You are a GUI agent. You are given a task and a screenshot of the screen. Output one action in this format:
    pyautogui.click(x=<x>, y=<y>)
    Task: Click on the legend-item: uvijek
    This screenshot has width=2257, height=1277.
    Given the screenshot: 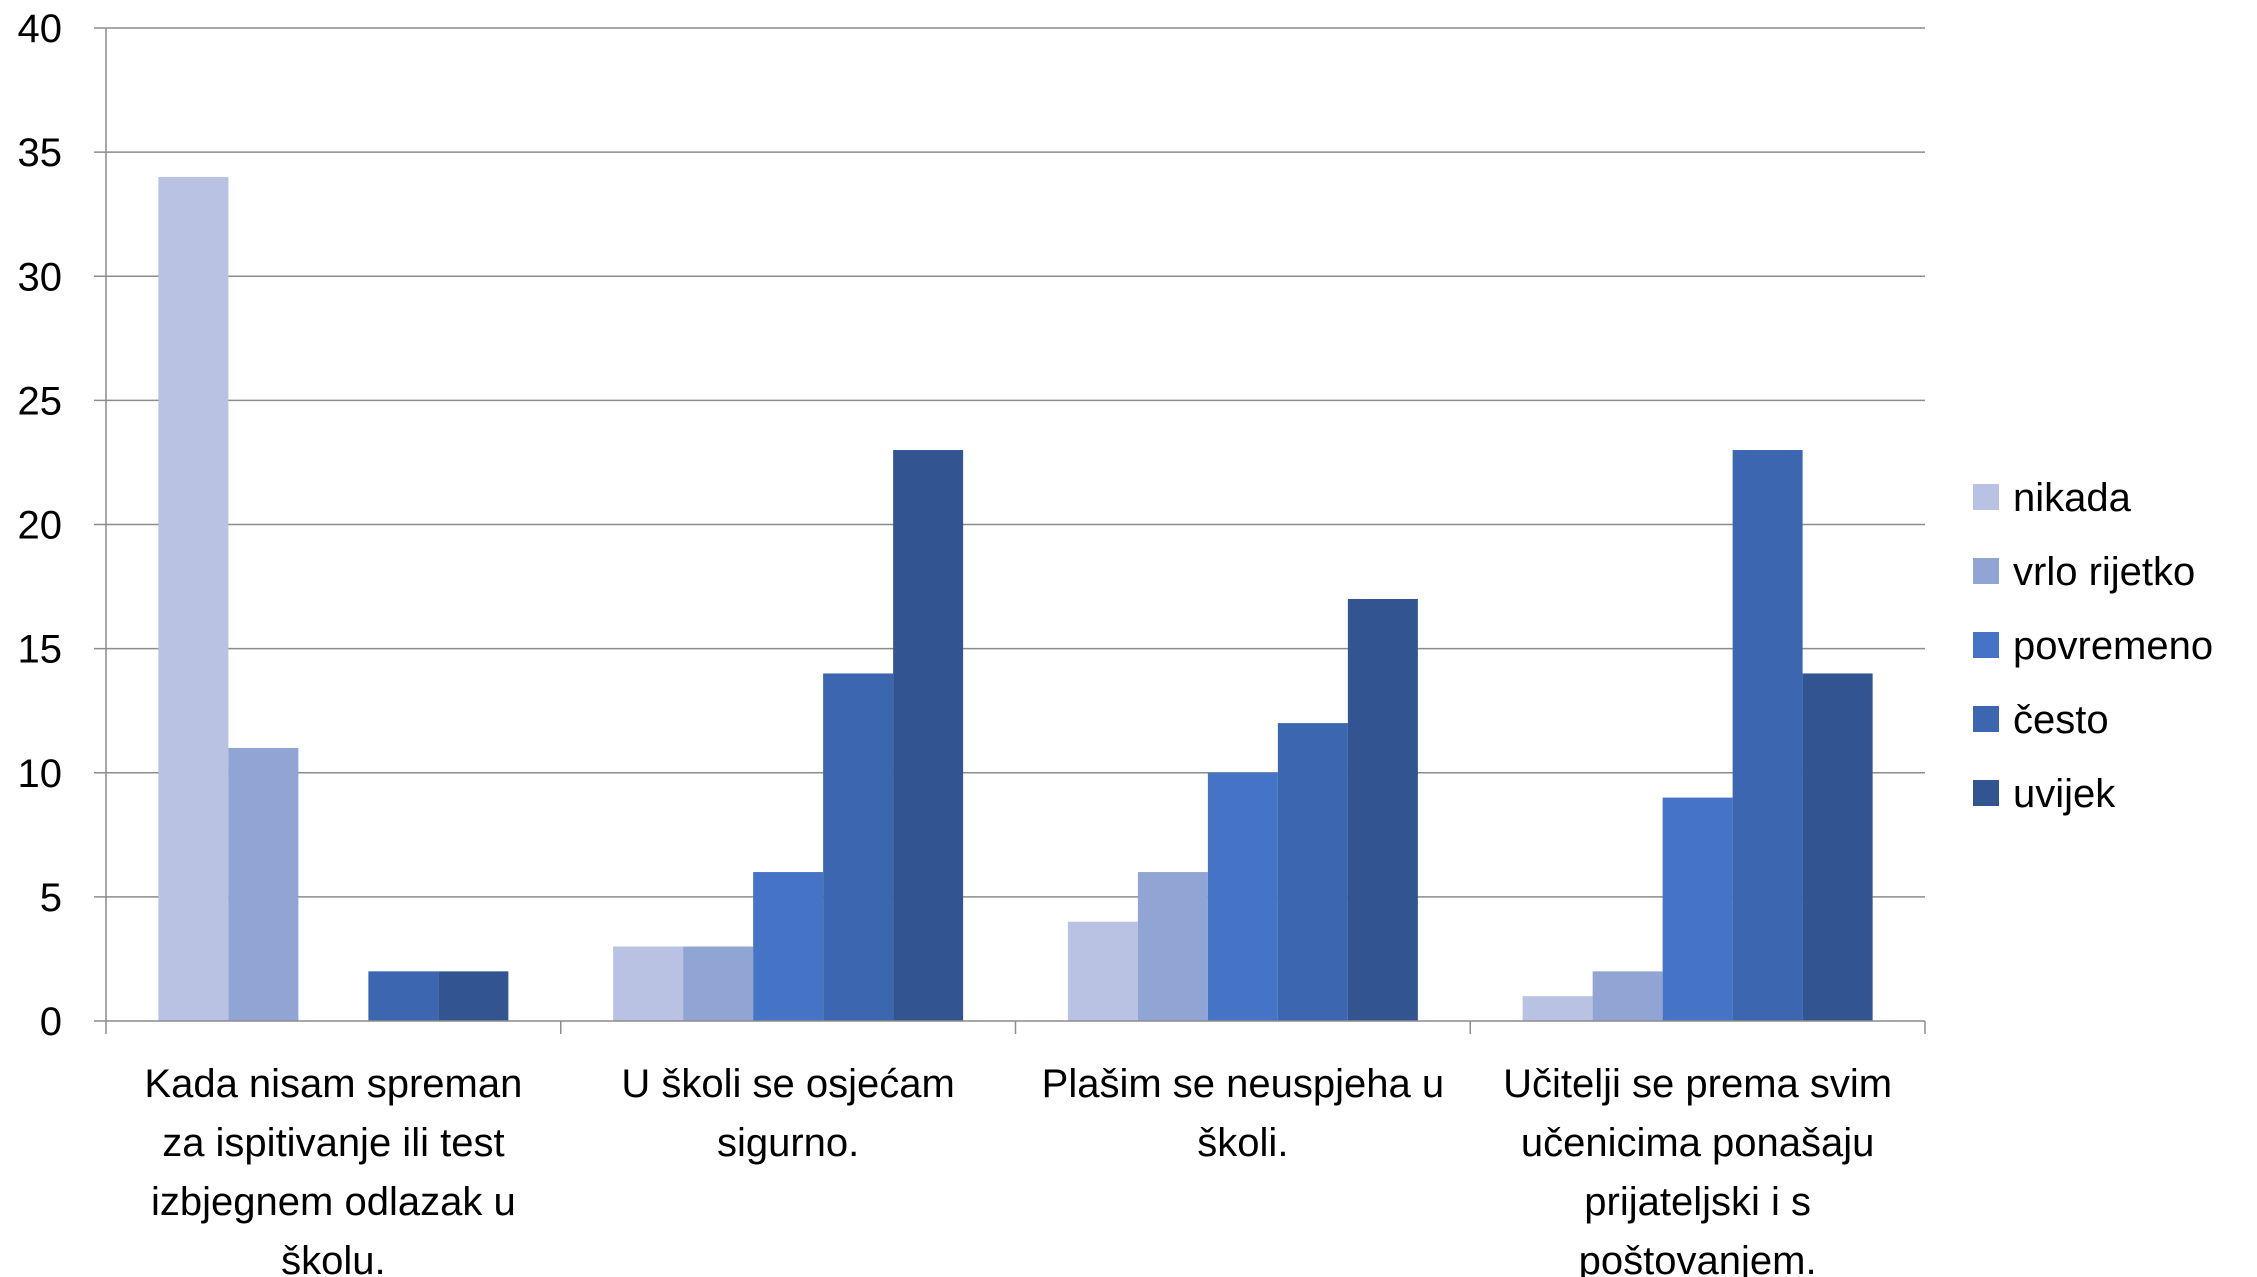 What is the action you would take?
    pyautogui.click(x=2044, y=794)
    